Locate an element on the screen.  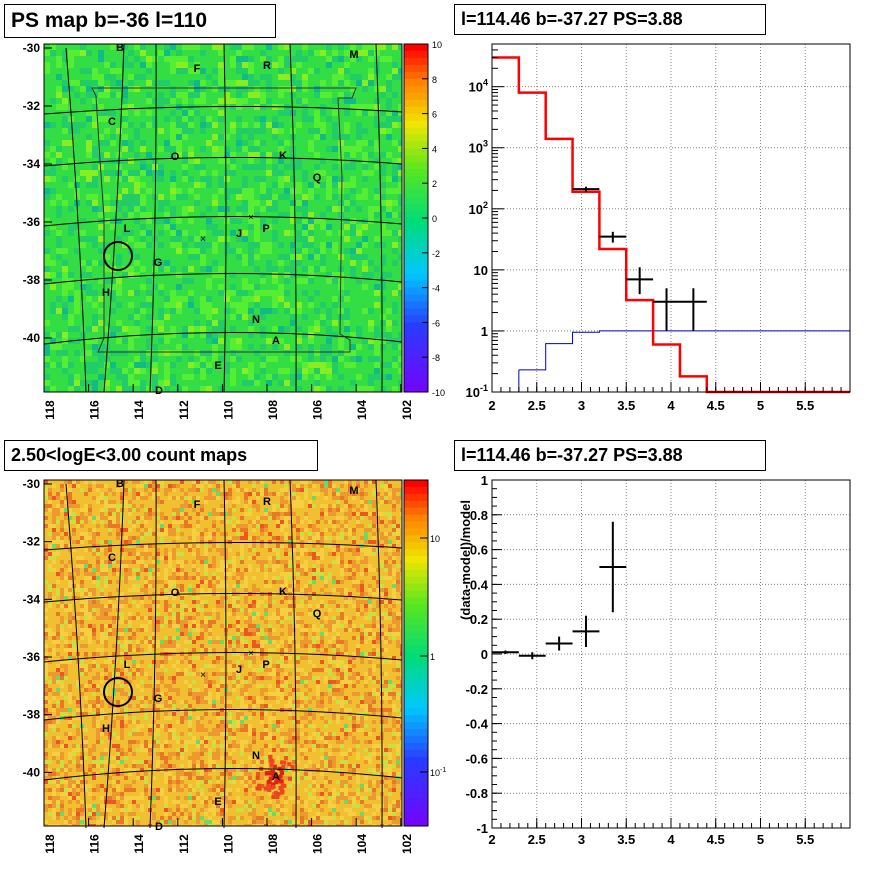
y-tick-label: -36 is located at coordinates (32, 222).